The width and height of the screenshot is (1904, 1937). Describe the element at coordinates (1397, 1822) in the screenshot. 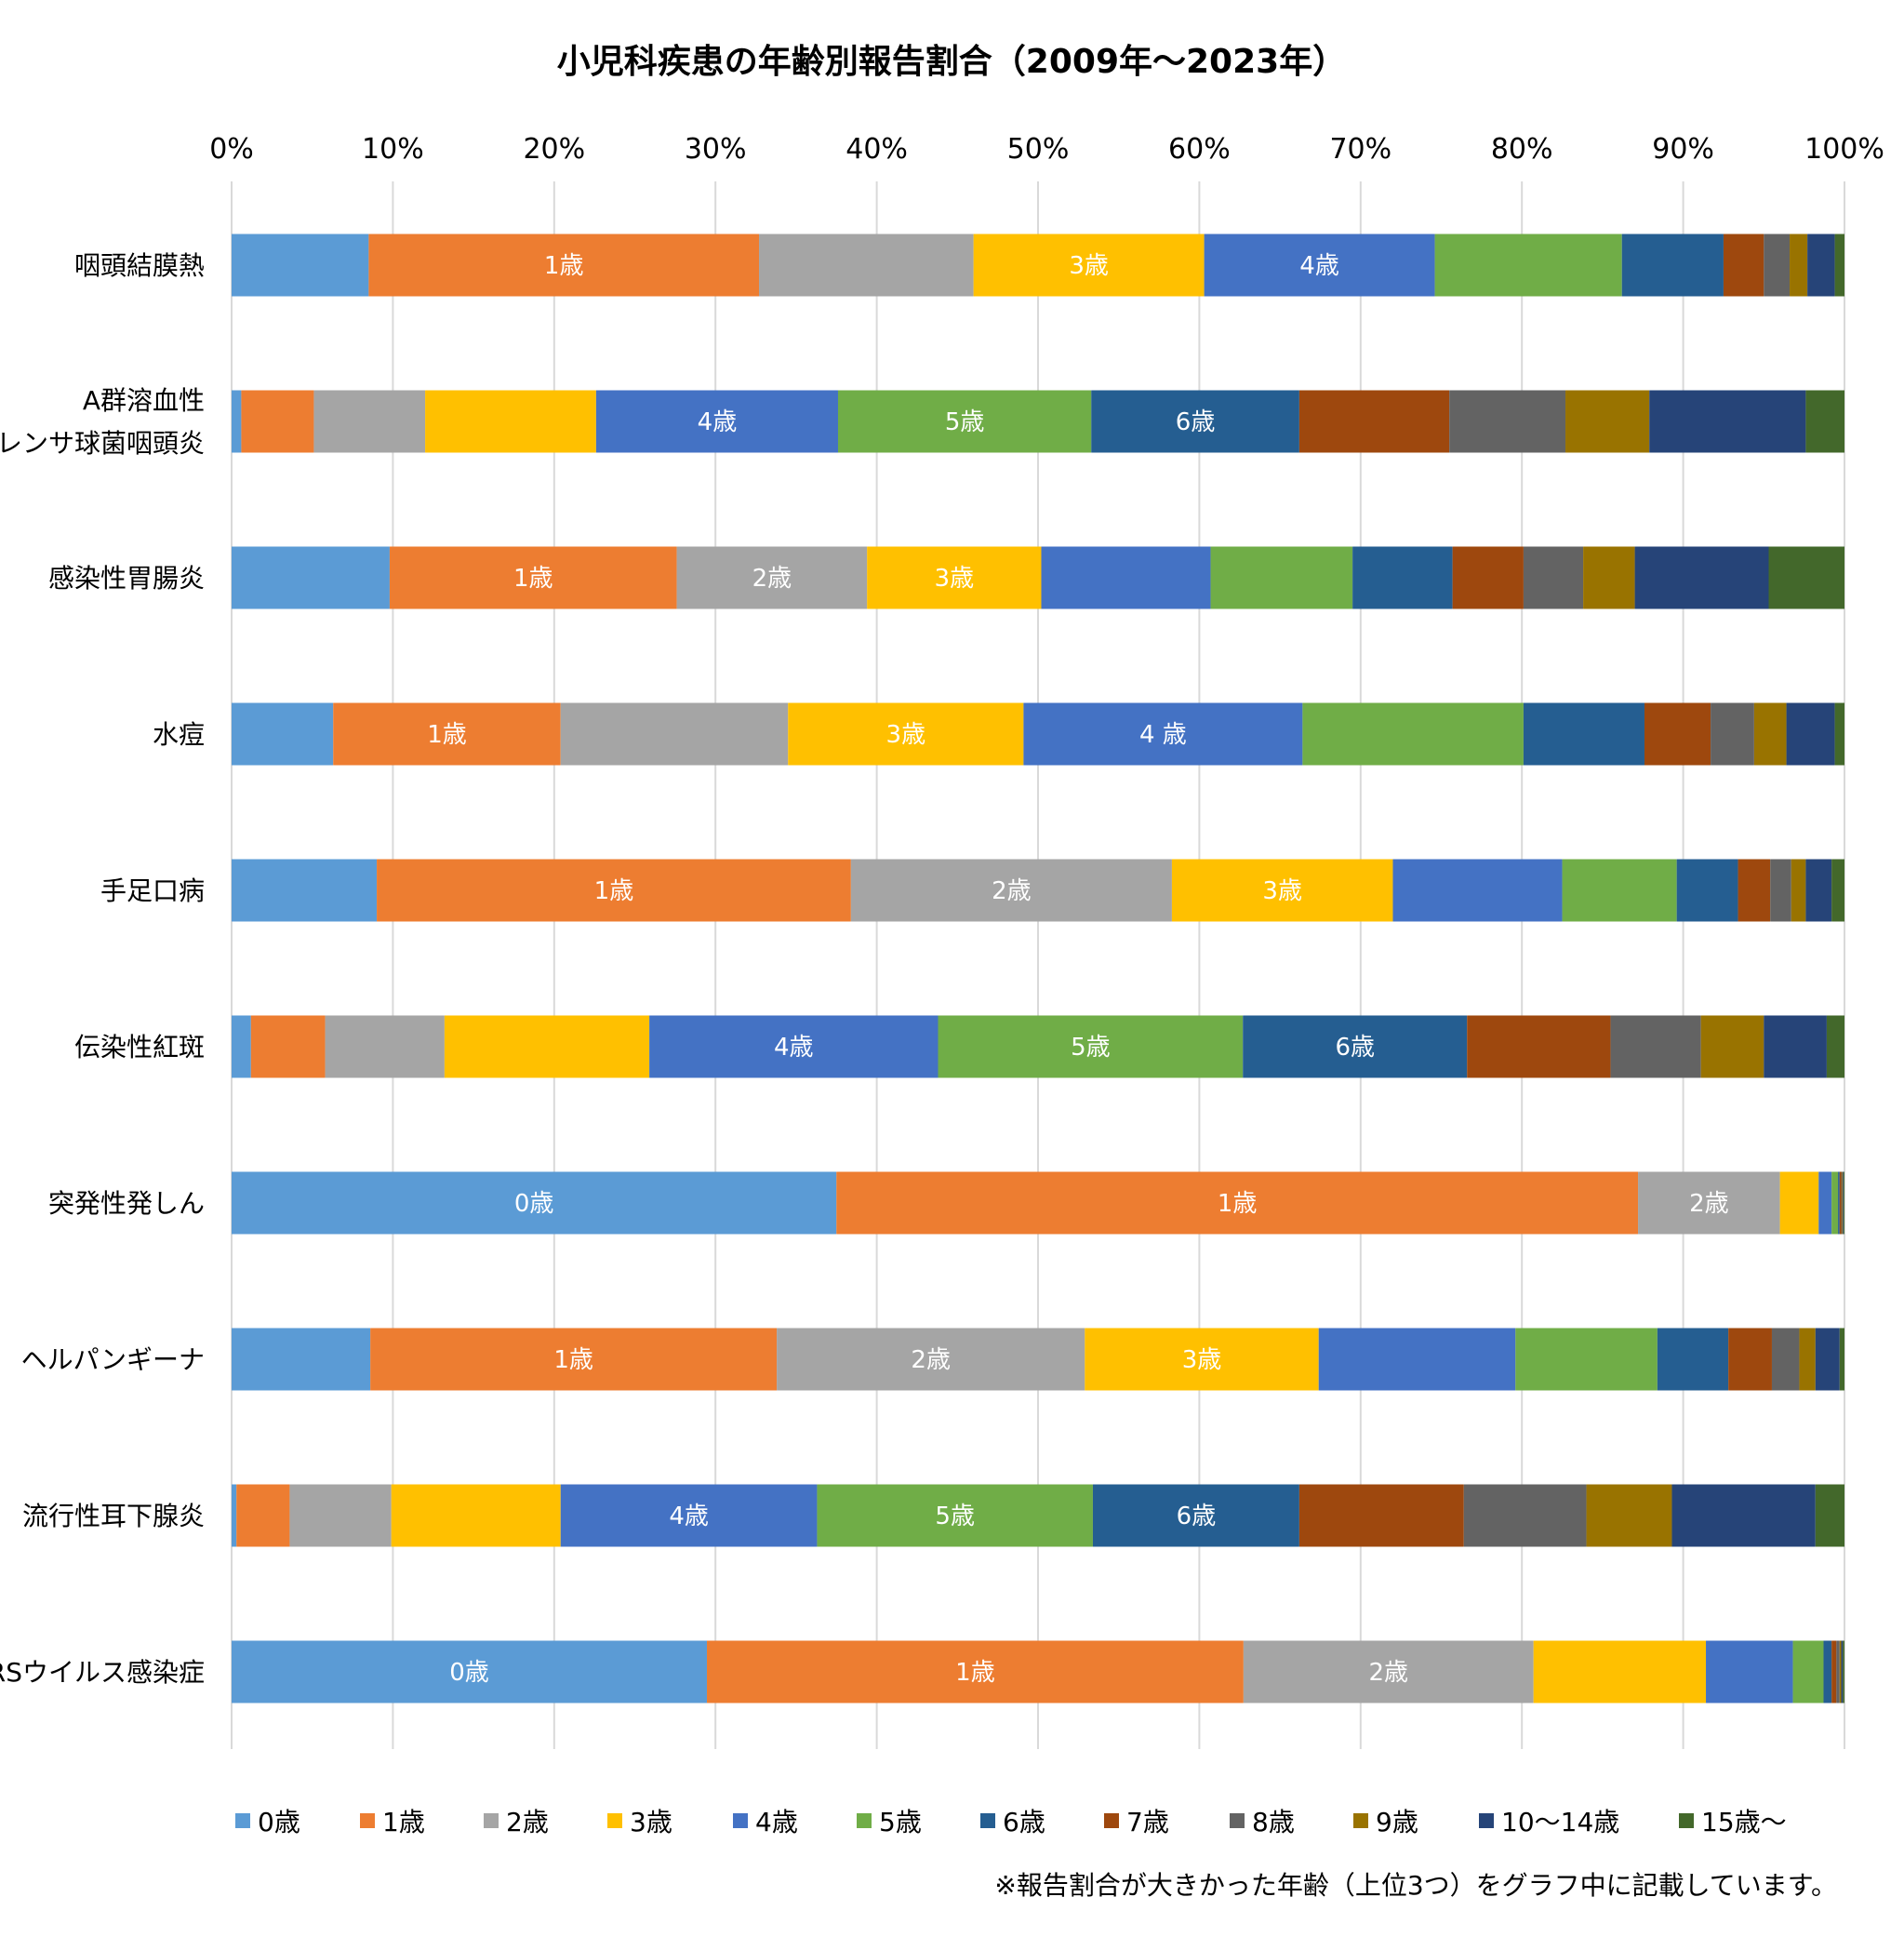

I see `legend-label: 9歳` at that location.